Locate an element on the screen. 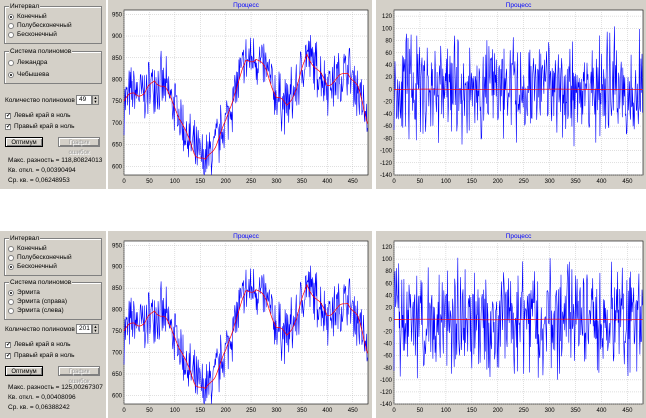 The height and width of the screenshot is (418, 646). radio-legendre: Лежандра is located at coordinates (27, 62).